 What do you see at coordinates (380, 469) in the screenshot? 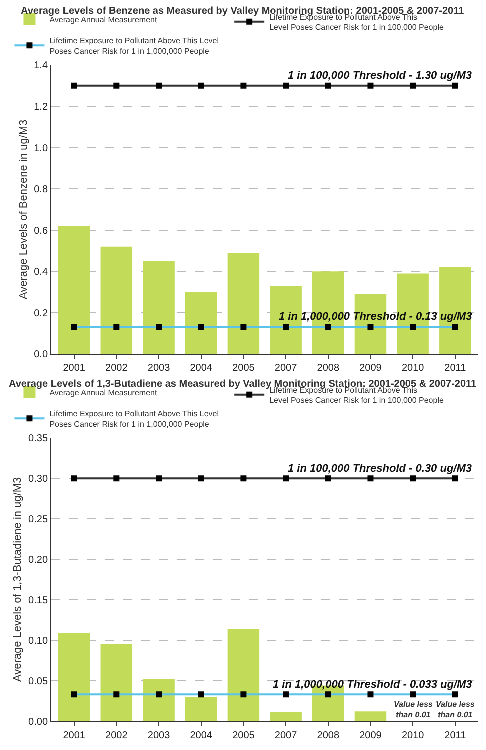
I see `annotation: 1 in 100,000 Threshold - 0.30 ug/M3` at bounding box center [380, 469].